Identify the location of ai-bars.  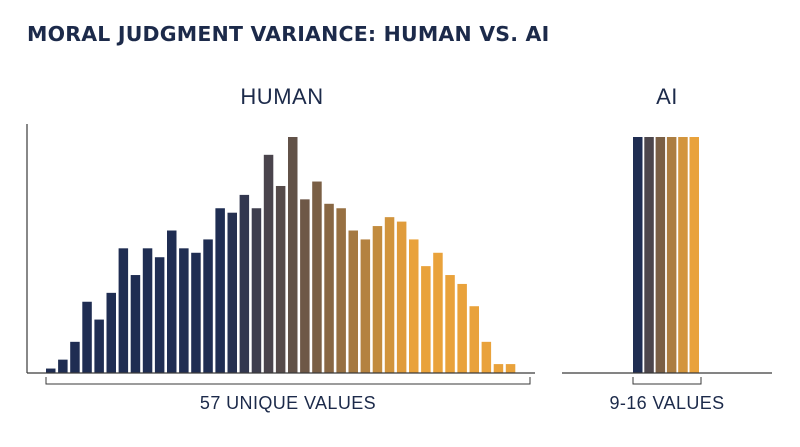
(666, 255).